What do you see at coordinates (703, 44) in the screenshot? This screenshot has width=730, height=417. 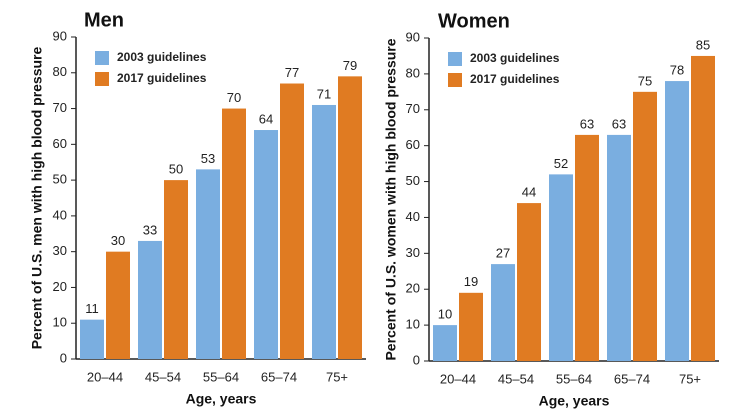 I see `value-label: 85` at bounding box center [703, 44].